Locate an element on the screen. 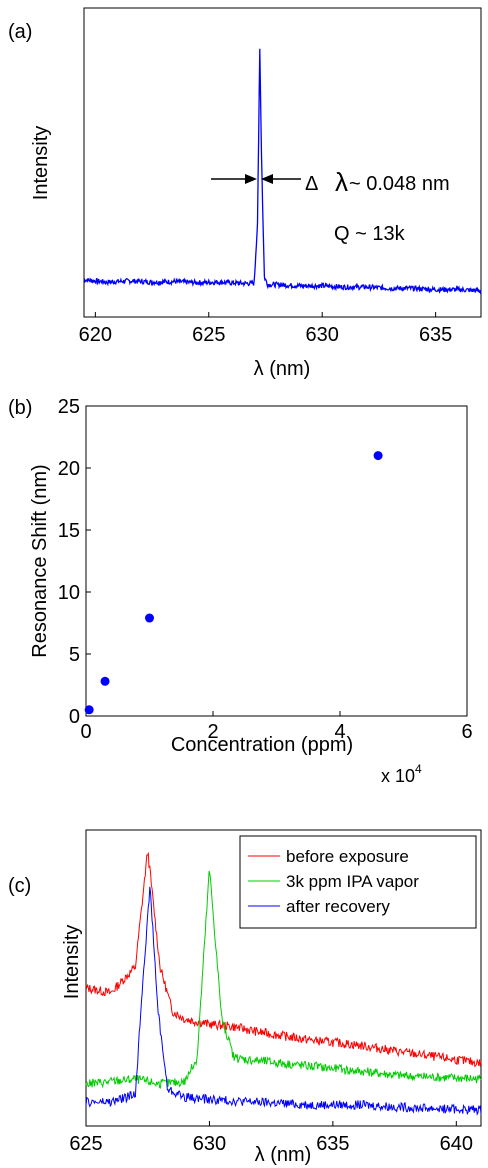 The height and width of the screenshot is (1168, 488). panel-b-x-tick-label: 0 is located at coordinates (85, 732).